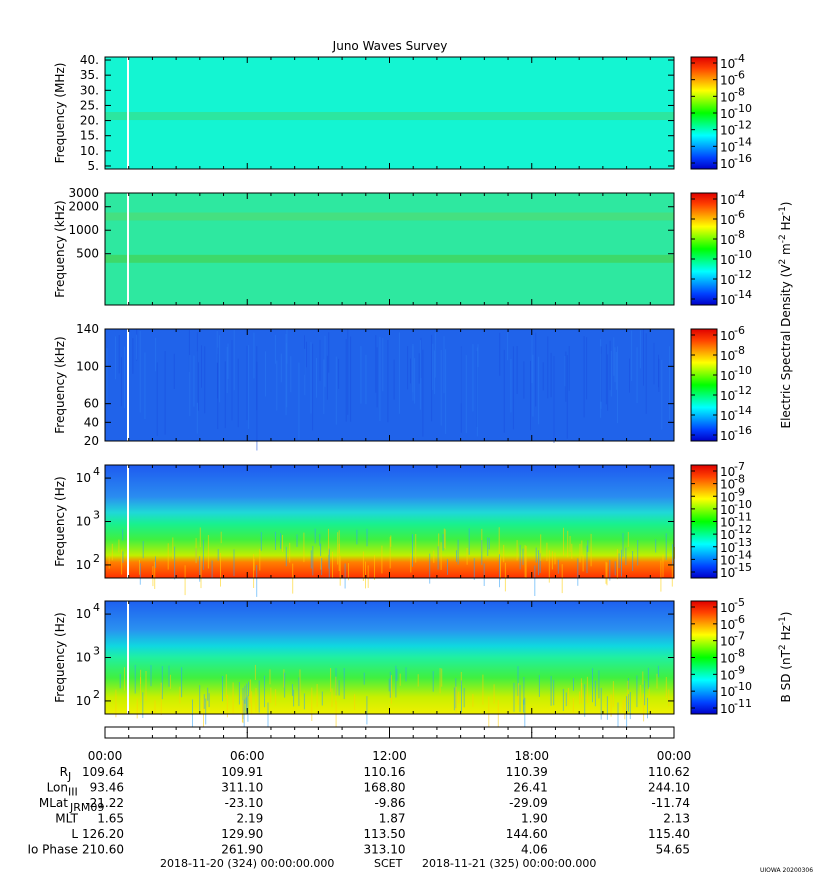 The height and width of the screenshot is (880, 815). I want to click on colorbar-tick-exponent: -9, so click(739, 491).